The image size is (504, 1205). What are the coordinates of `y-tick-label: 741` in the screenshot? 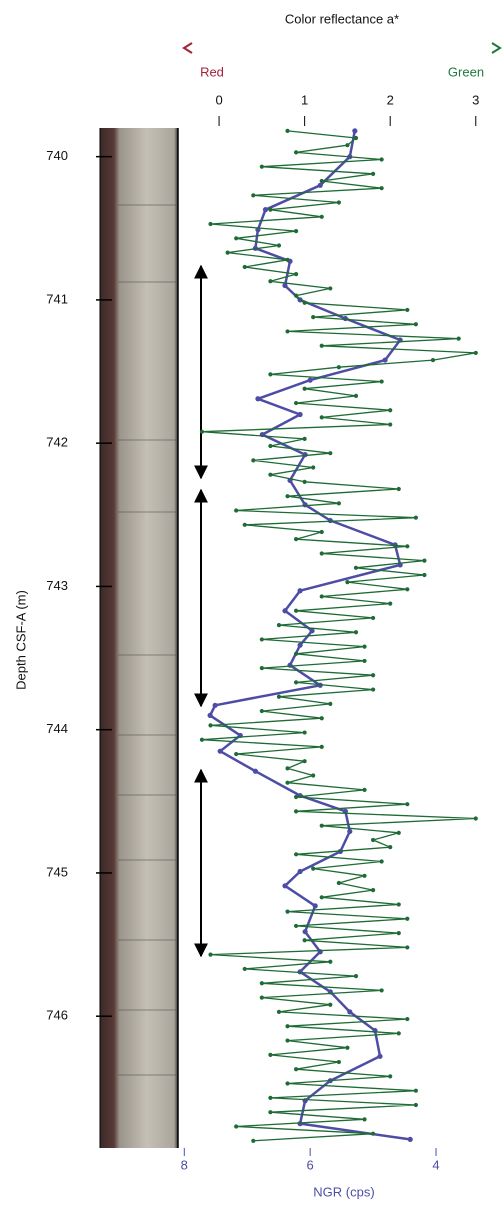 It's located at (57, 298).